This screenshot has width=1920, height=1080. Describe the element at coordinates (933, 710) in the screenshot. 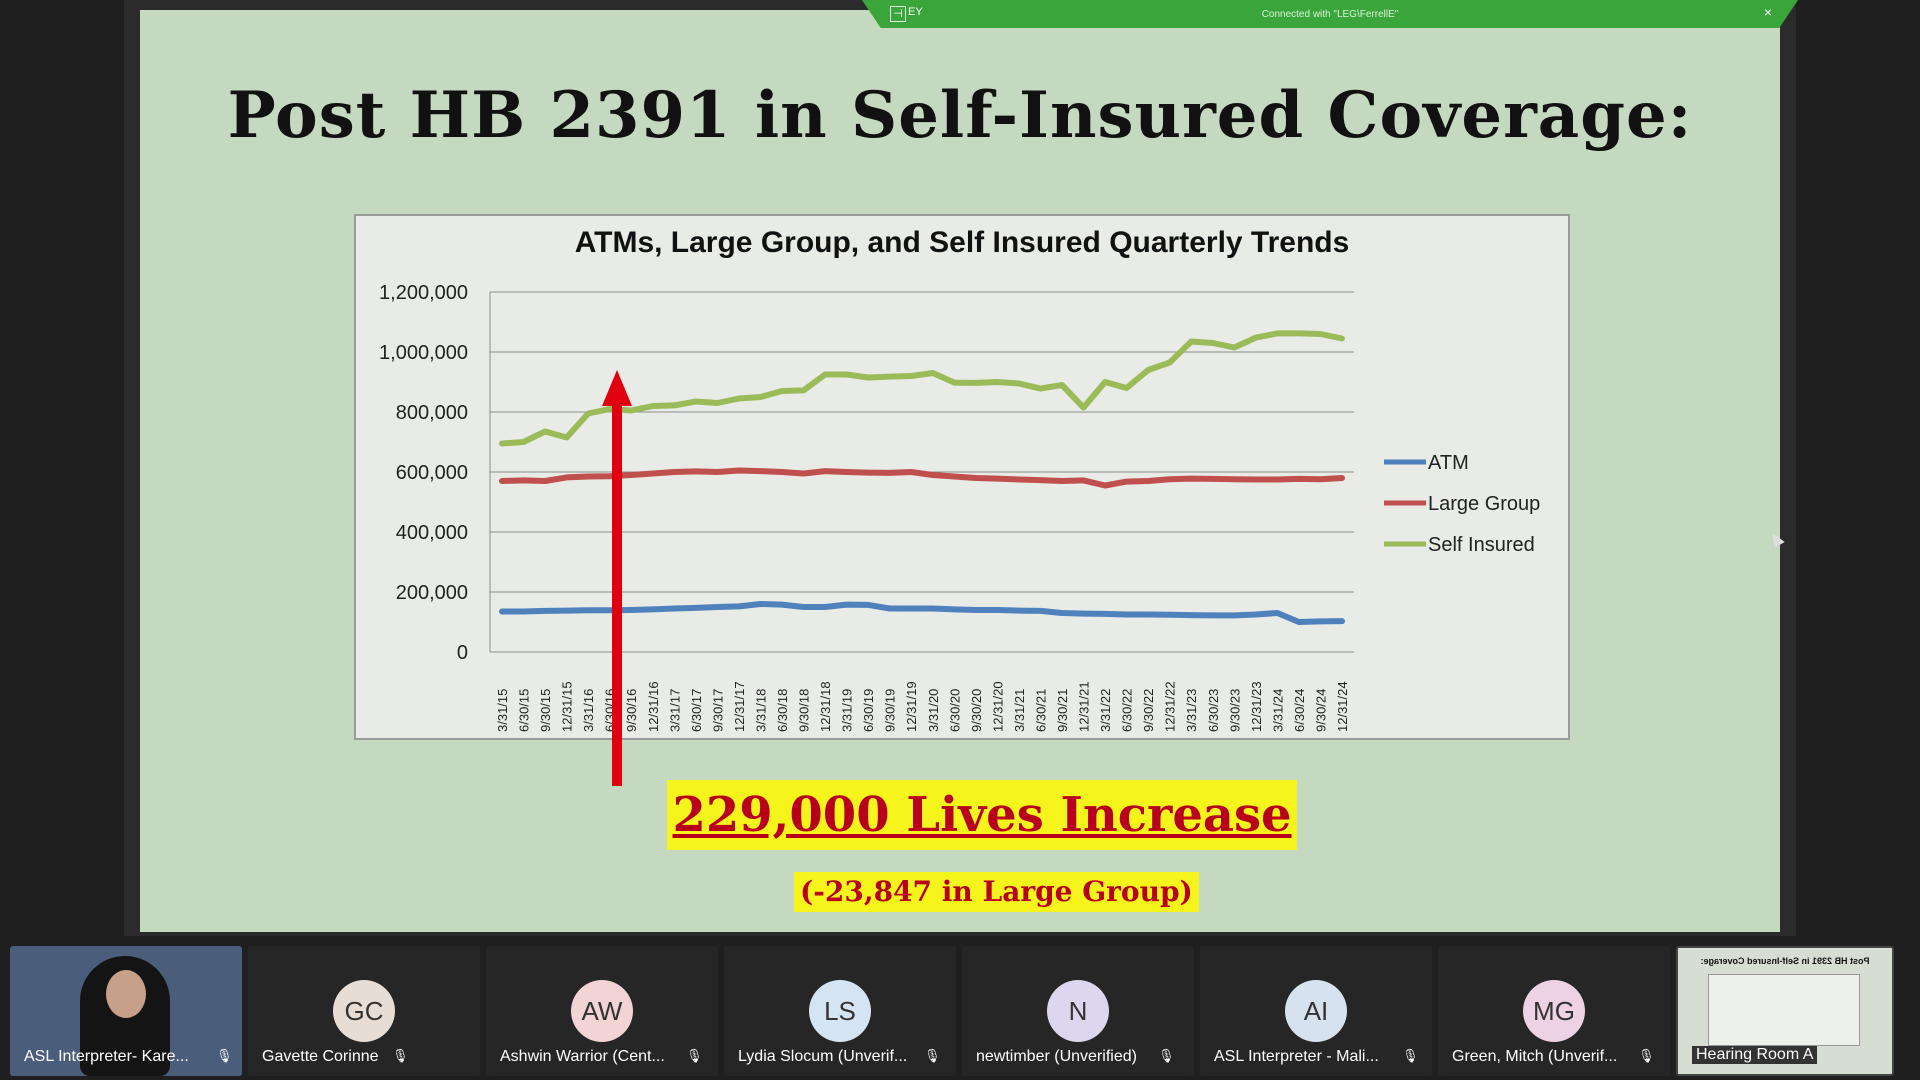

I see `x-tick-label: 3/31/20` at that location.